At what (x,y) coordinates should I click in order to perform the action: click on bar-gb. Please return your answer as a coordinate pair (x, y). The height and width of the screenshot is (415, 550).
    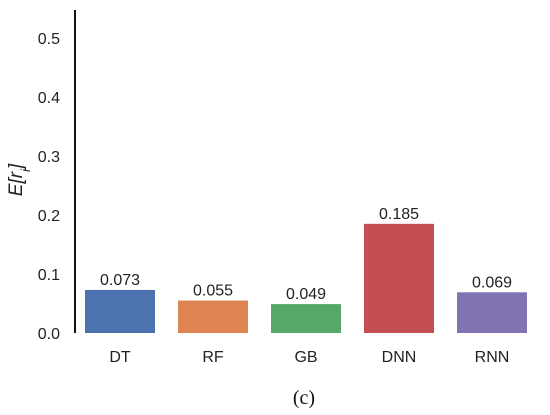
    Looking at the image, I should click on (306, 318).